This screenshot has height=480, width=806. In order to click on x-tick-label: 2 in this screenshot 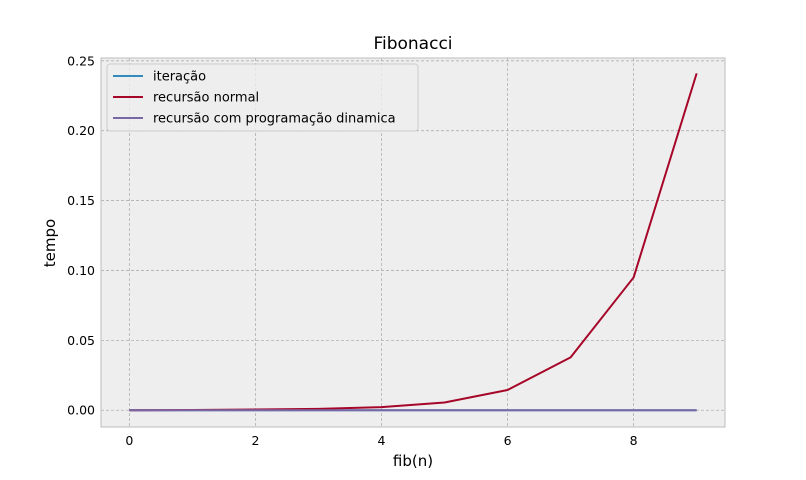, I will do `click(255, 440)`.